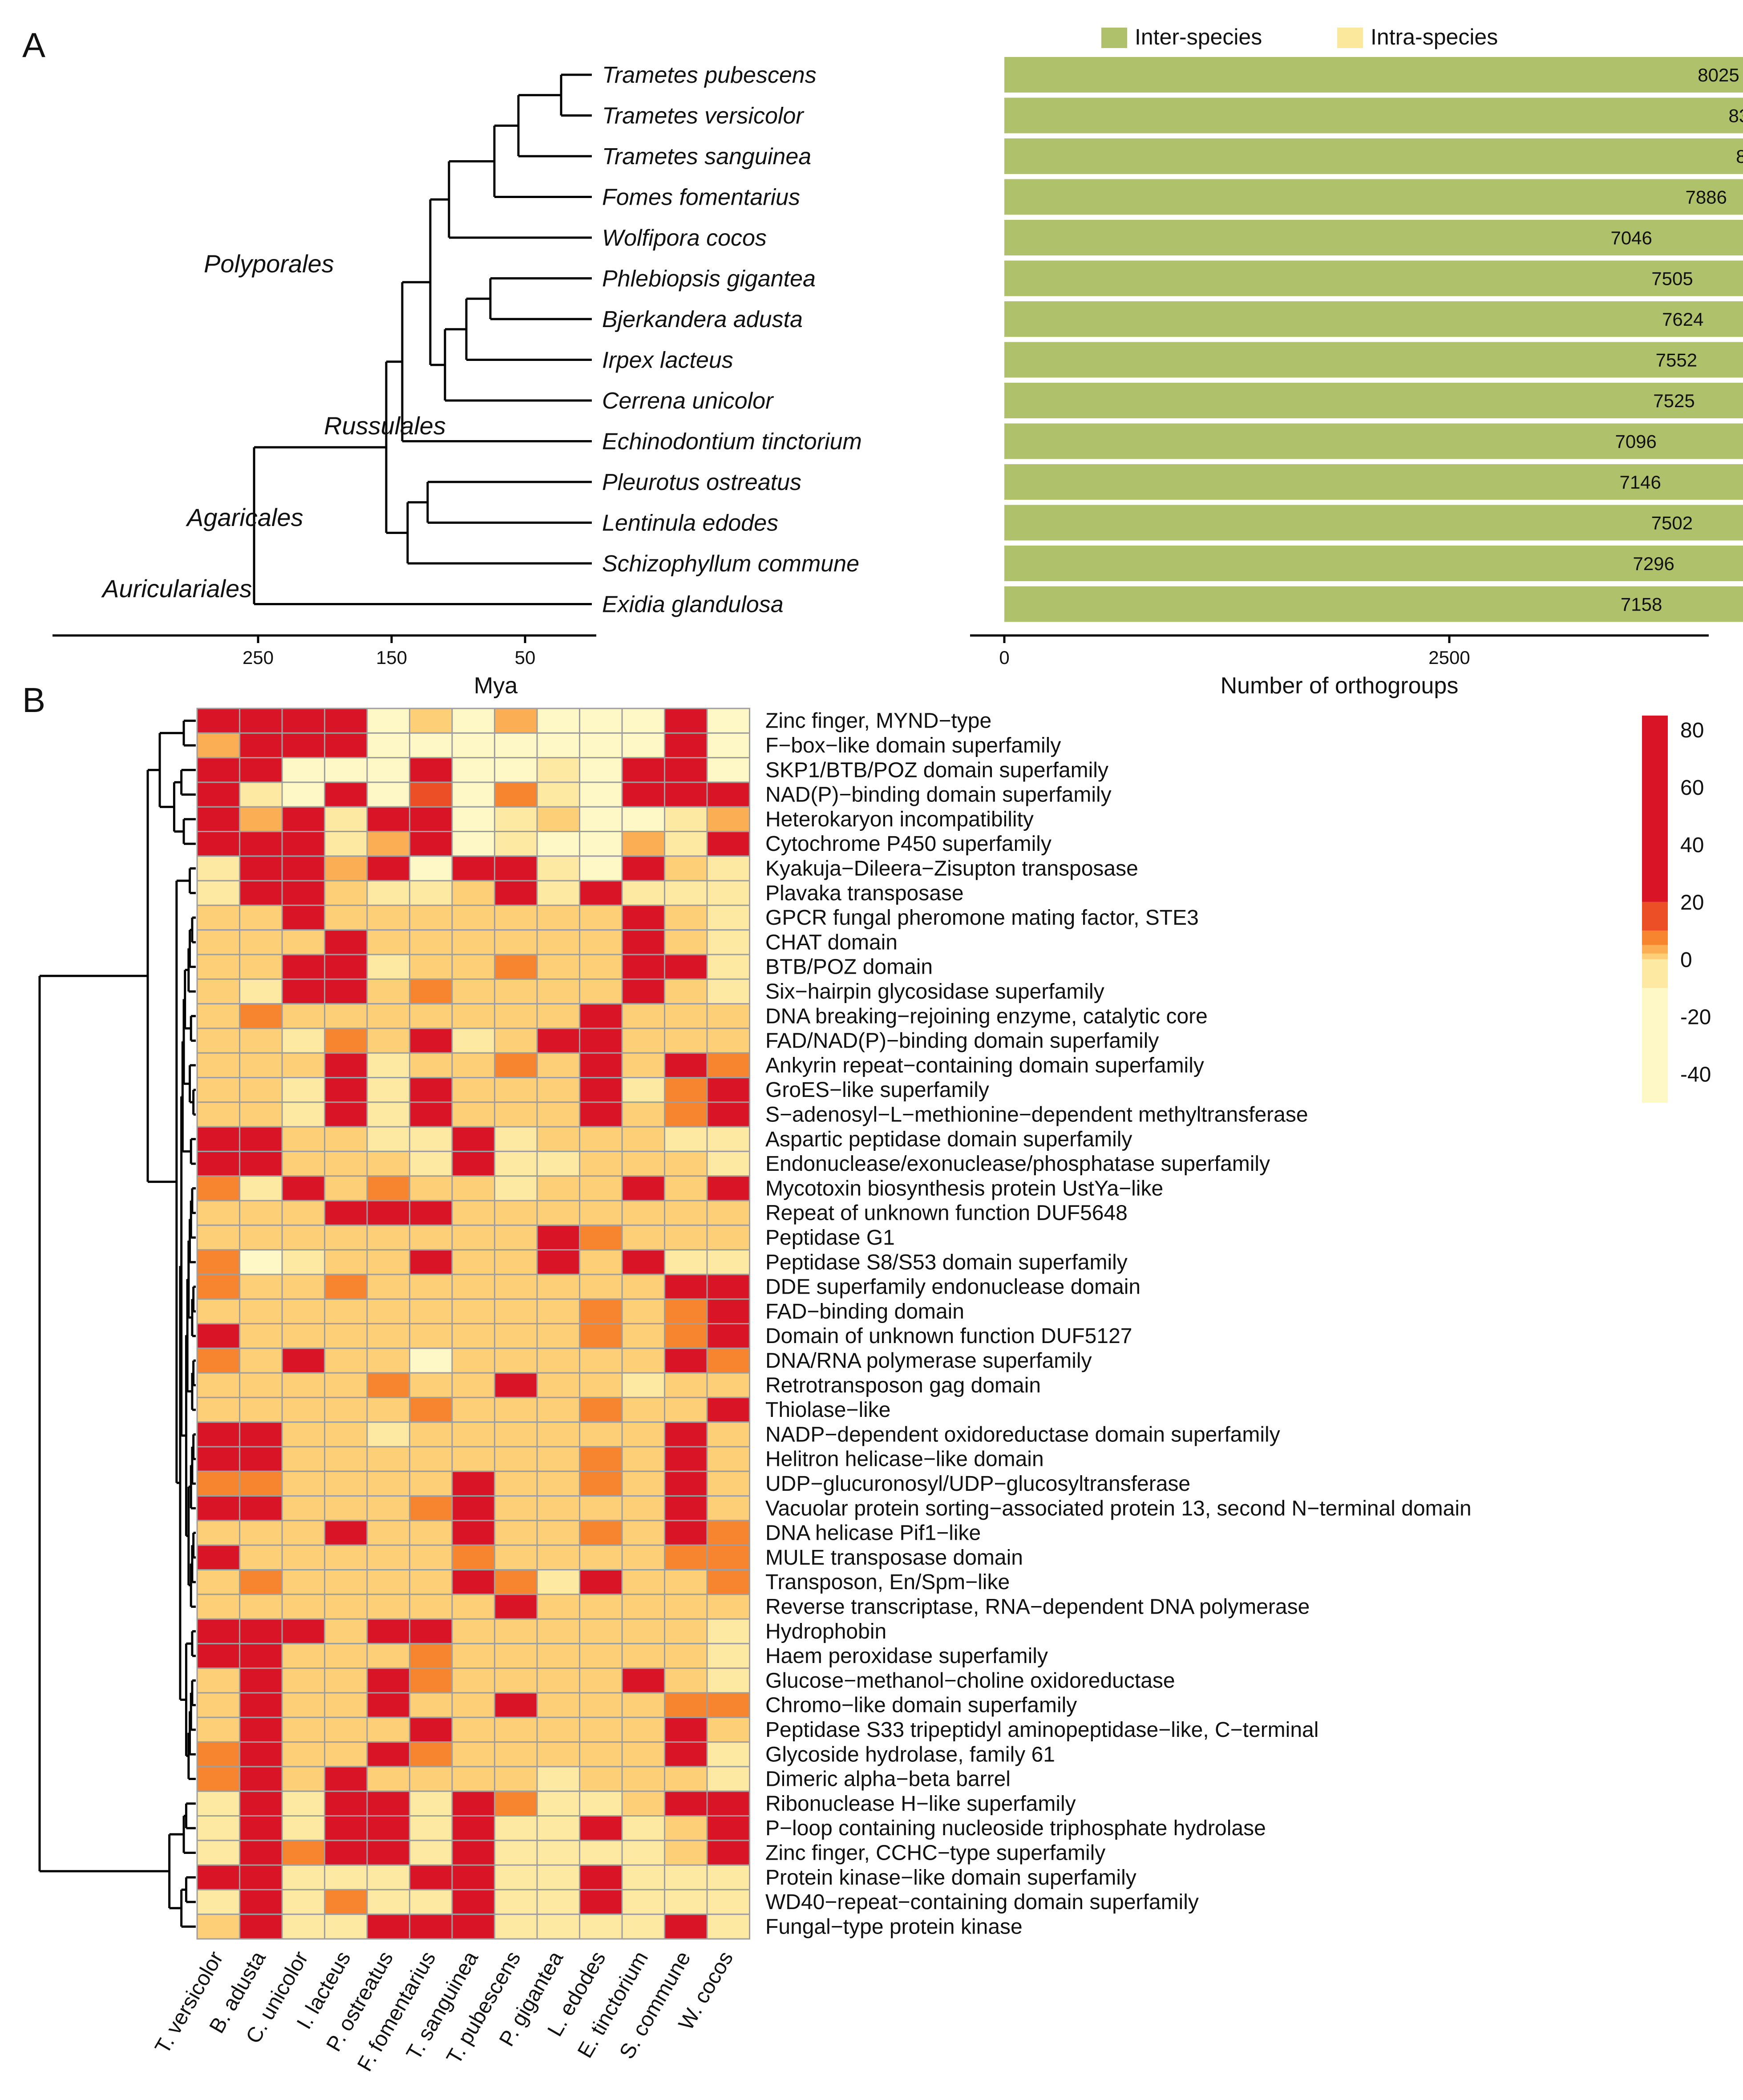  Describe the element at coordinates (921, 1706) in the screenshot. I see `heatmap-row-label: Chromo−like domain superfamily` at that location.